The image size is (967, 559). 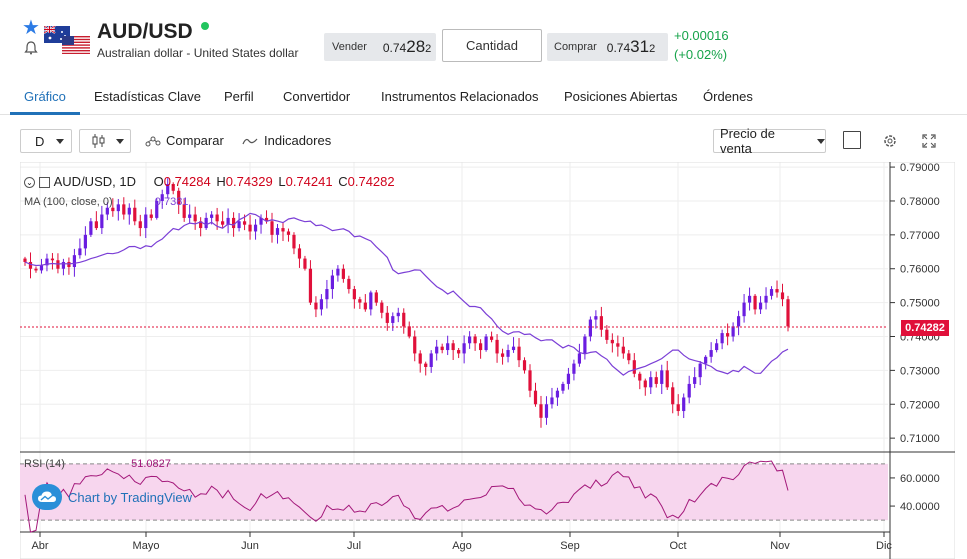 I want to click on buy-price-box: Comprar 0.74312, so click(x=607, y=47).